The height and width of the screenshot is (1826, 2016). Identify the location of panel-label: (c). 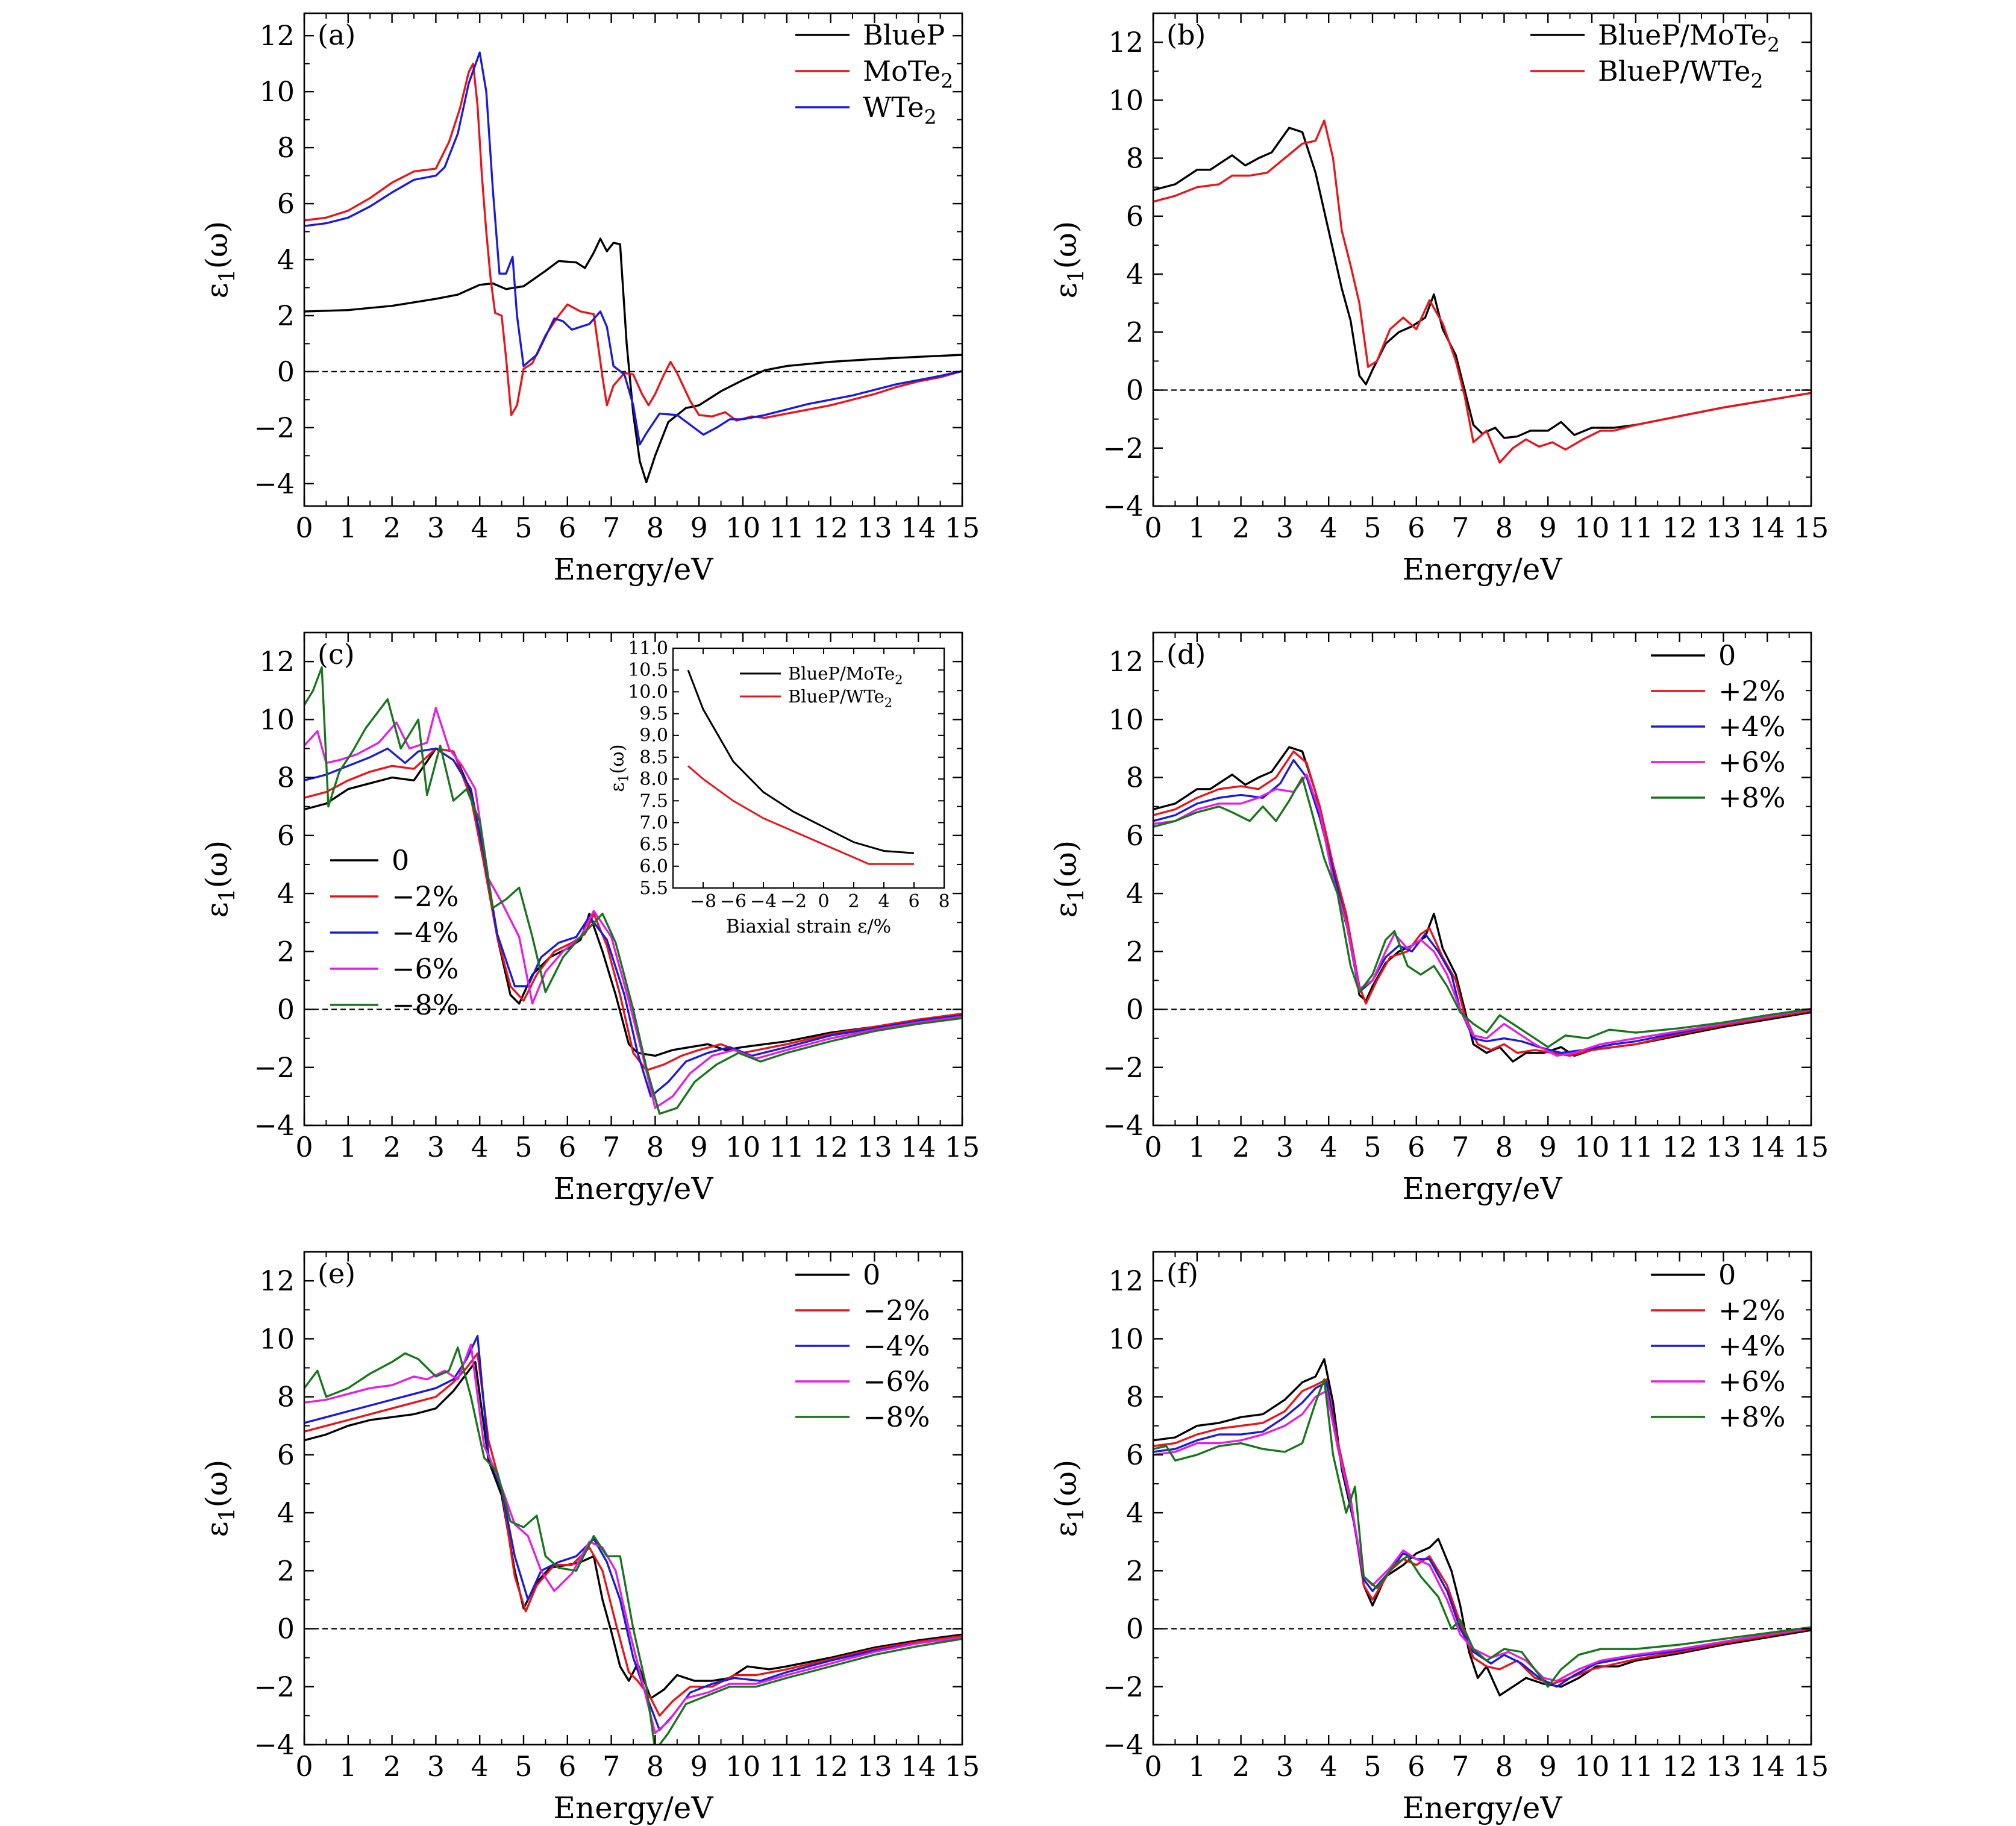
(337, 654).